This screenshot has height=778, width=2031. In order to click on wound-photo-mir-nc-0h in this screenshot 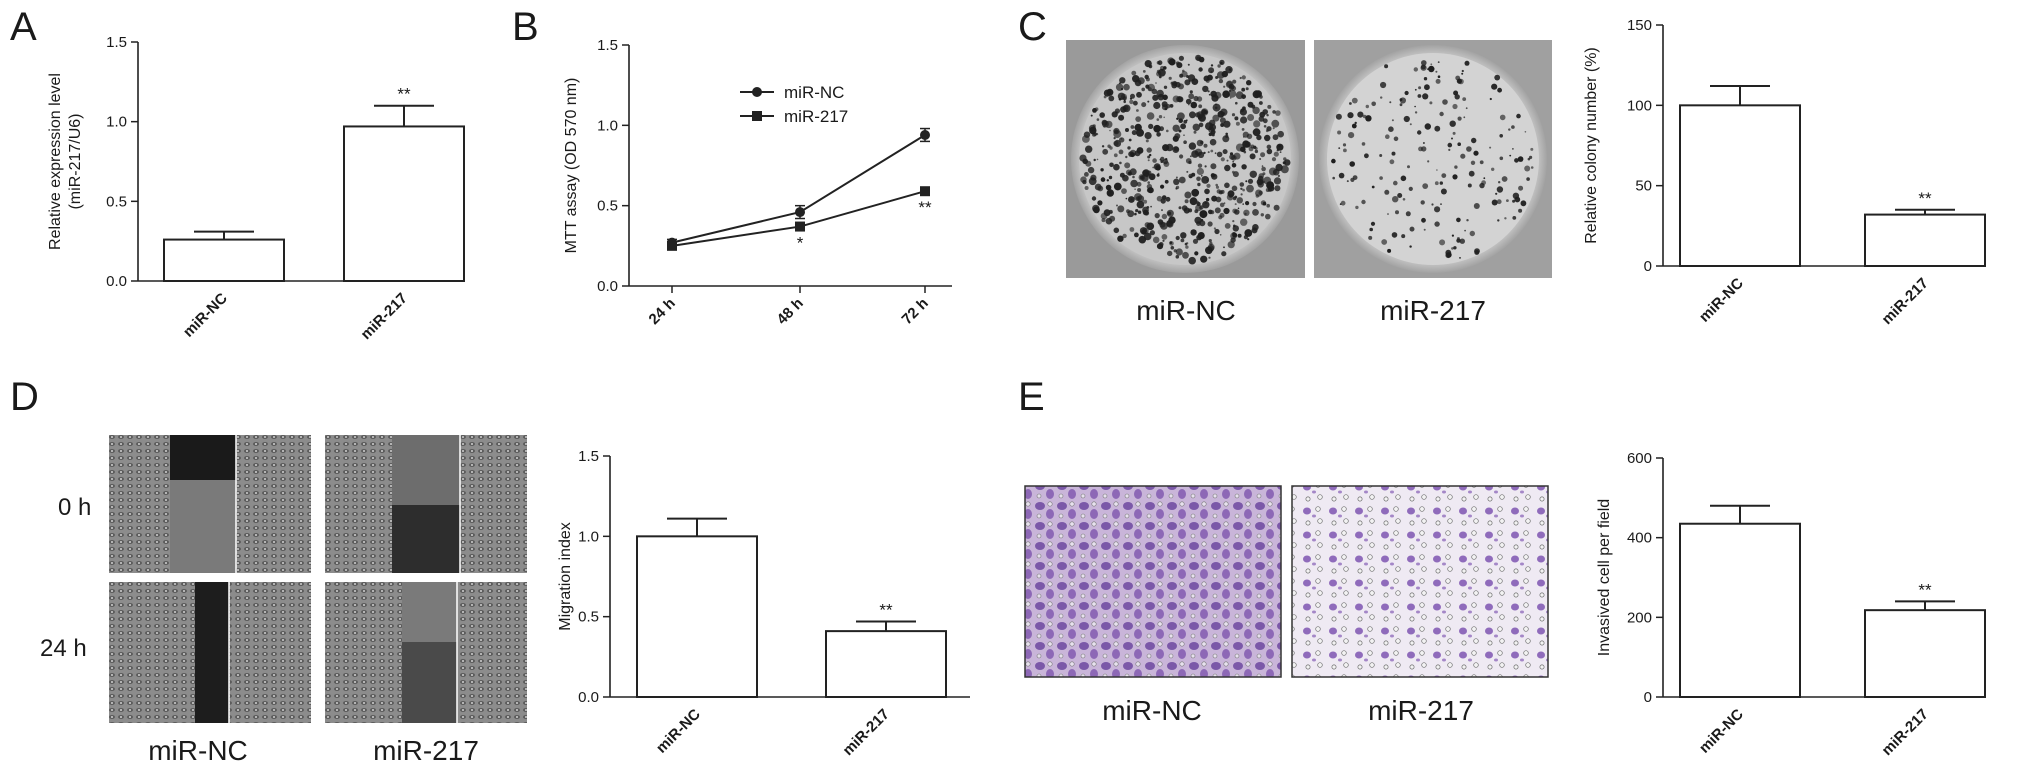, I will do `click(210, 504)`.